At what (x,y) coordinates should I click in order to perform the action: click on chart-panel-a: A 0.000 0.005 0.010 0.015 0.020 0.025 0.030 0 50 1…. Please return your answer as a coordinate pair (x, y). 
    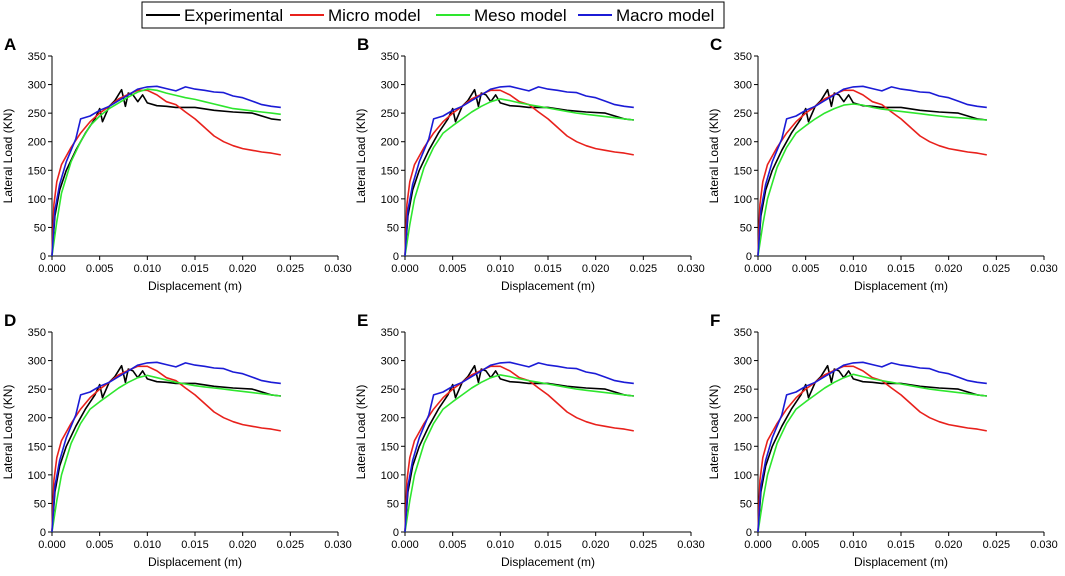
    Looking at the image, I should click on (176, 164).